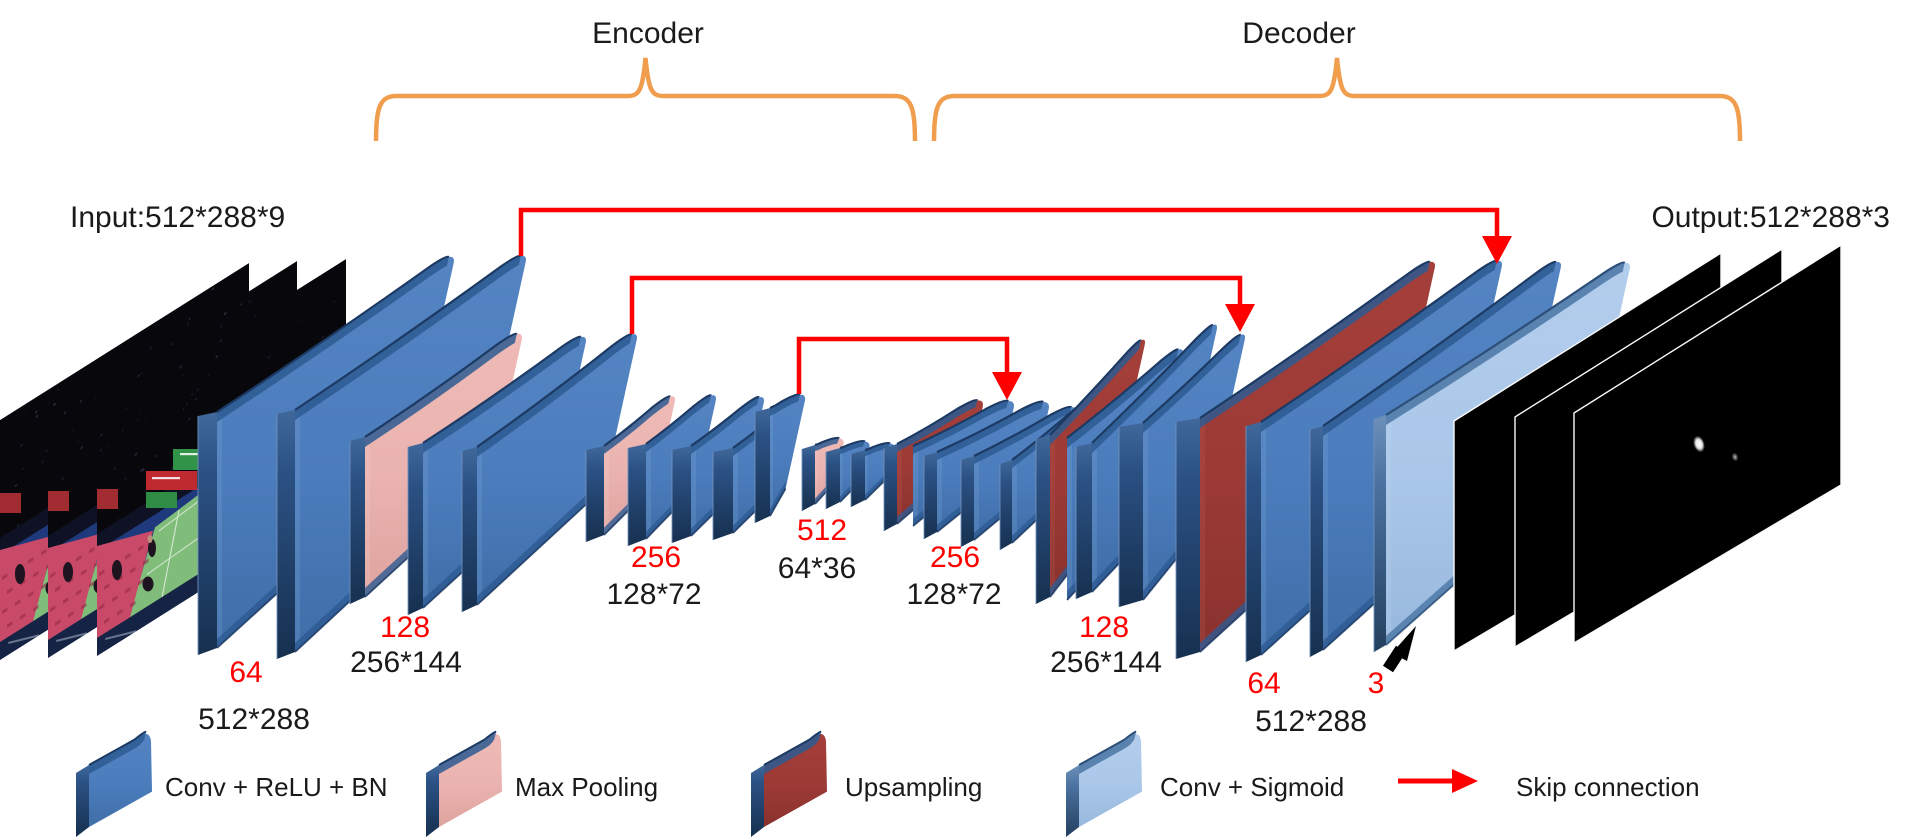 This screenshot has width=1906, height=839. I want to click on svg-text: 64*36, so click(817, 568).